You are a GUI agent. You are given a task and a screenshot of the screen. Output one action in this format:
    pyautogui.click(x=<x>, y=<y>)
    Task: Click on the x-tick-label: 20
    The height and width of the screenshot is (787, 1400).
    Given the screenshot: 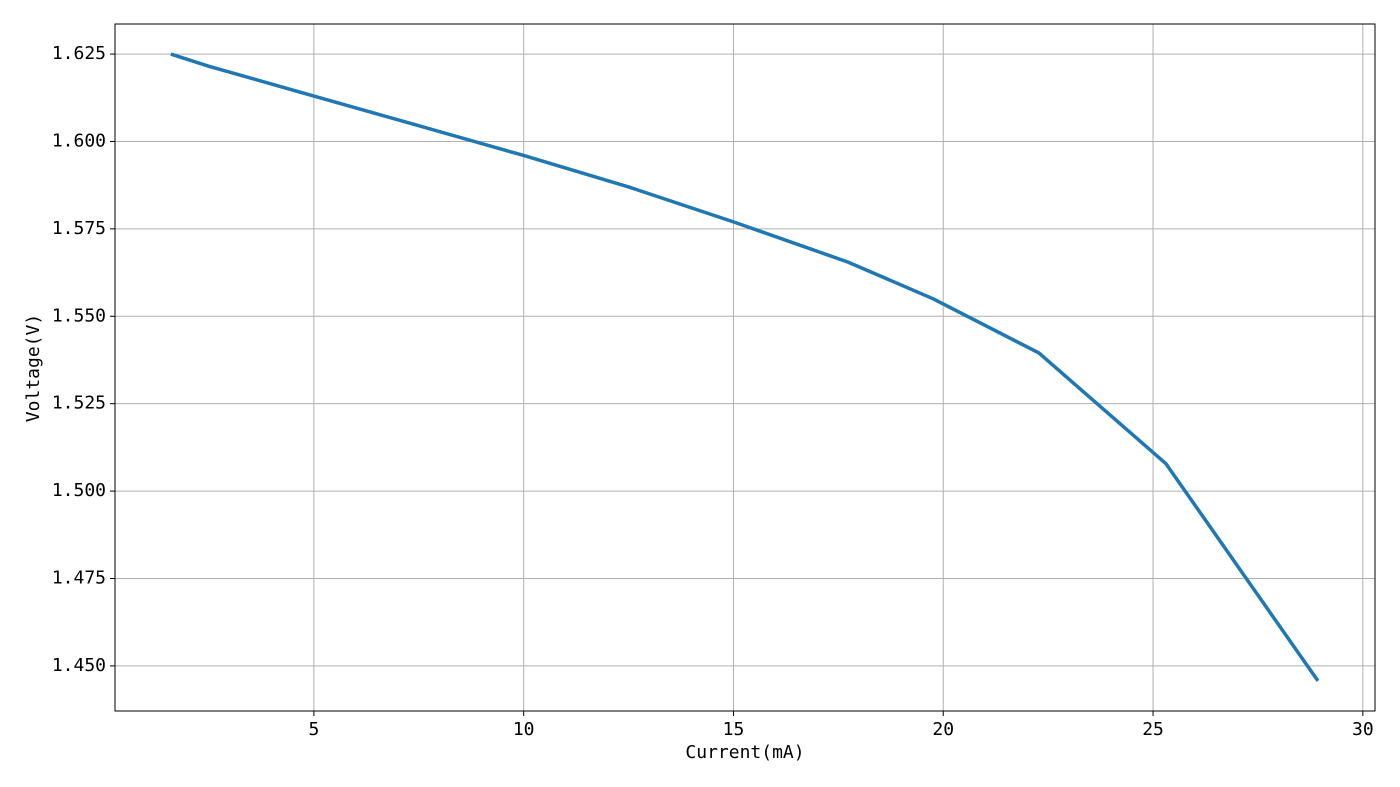 What is the action you would take?
    pyautogui.click(x=943, y=729)
    